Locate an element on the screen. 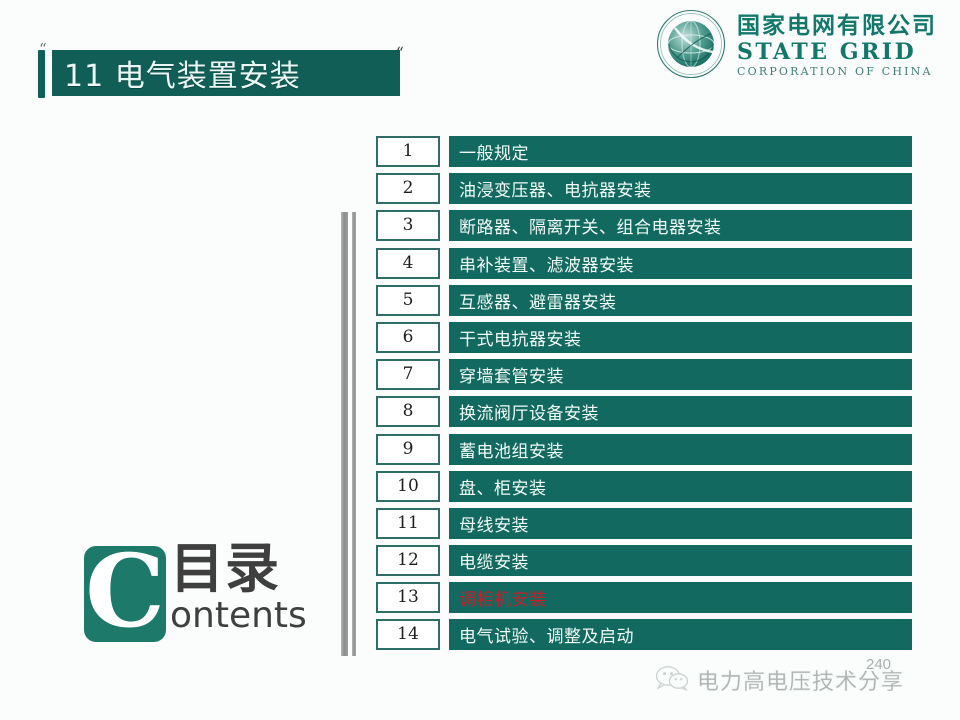 This screenshot has width=960, height=720. toc-number: 6 is located at coordinates (408, 336).